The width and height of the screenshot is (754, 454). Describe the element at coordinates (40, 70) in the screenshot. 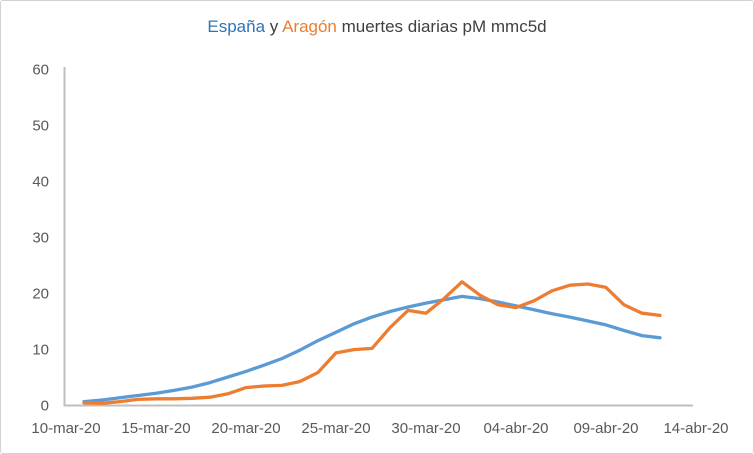

I see `y-axis-tick-label: 60` at that location.